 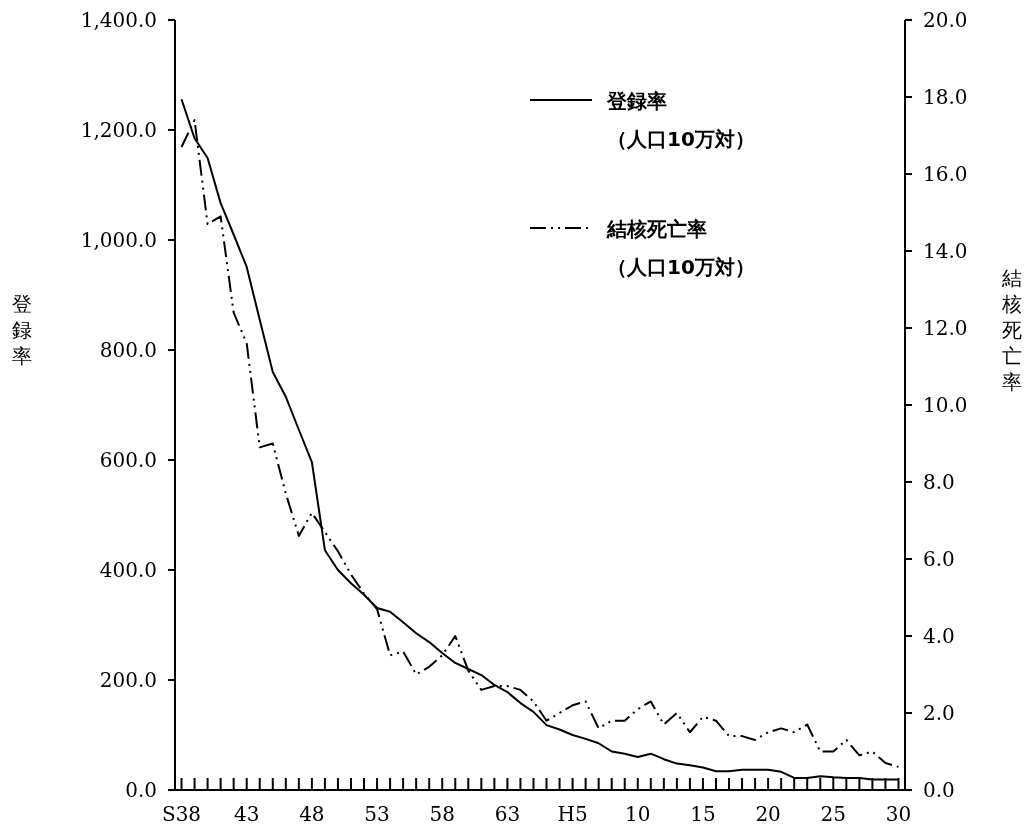 What do you see at coordinates (680, 248) in the screenshot?
I see `legend-label: 結核死亡率（人口10万対）` at bounding box center [680, 248].